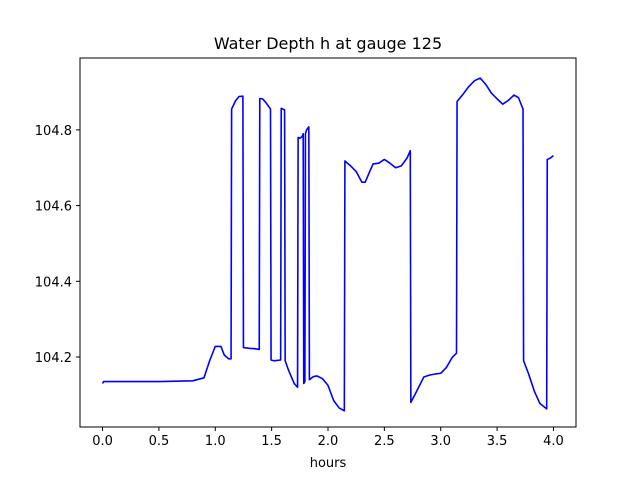 The height and width of the screenshot is (480, 640). Describe the element at coordinates (57, 245) in the screenshot. I see `y-axis-ticks: 104.2 104.4 104.6 104.8` at that location.